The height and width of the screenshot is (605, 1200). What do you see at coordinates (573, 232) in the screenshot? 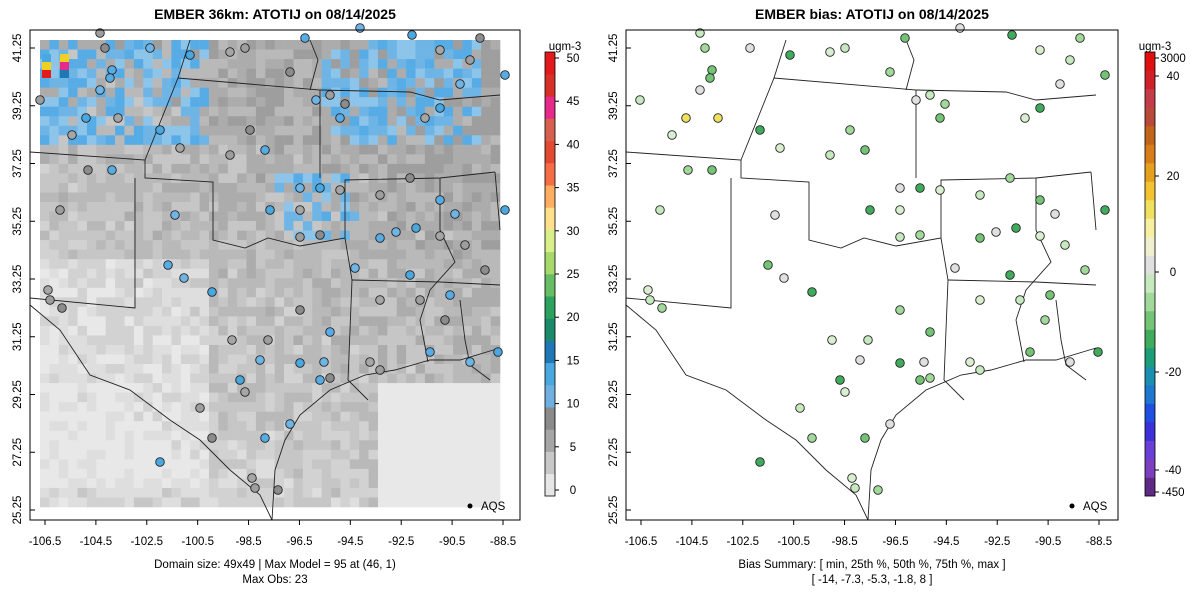
I see `colorbar-tick-label: 30` at bounding box center [573, 232].